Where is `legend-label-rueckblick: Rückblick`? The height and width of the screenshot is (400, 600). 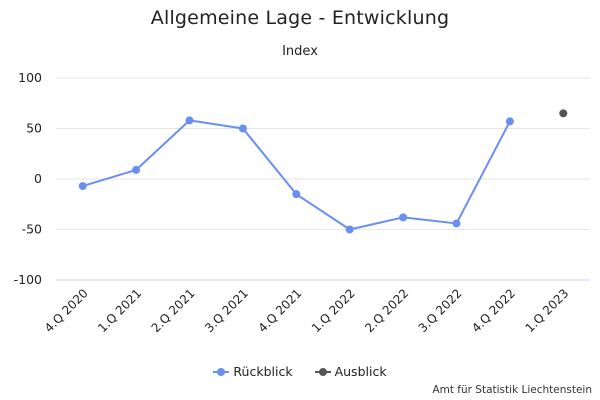
legend-label-rueckblick: Rückblick is located at coordinates (263, 371).